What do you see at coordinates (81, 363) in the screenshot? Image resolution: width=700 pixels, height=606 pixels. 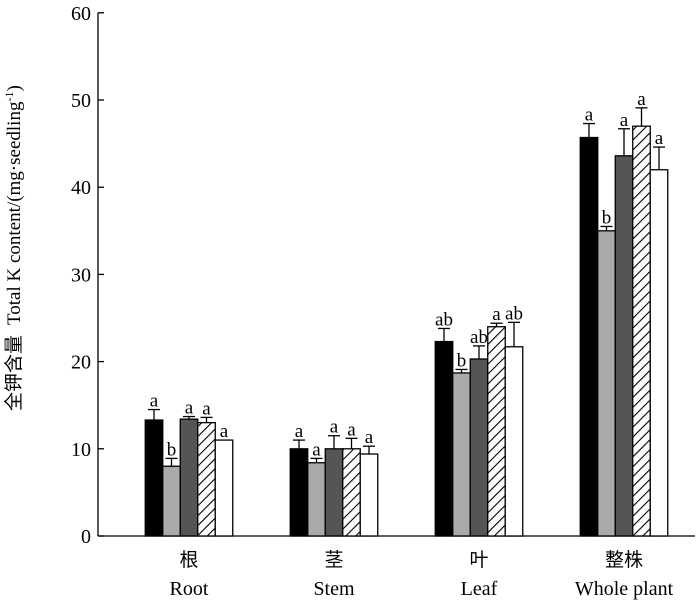 I see `y-tick-label: 20` at bounding box center [81, 363].